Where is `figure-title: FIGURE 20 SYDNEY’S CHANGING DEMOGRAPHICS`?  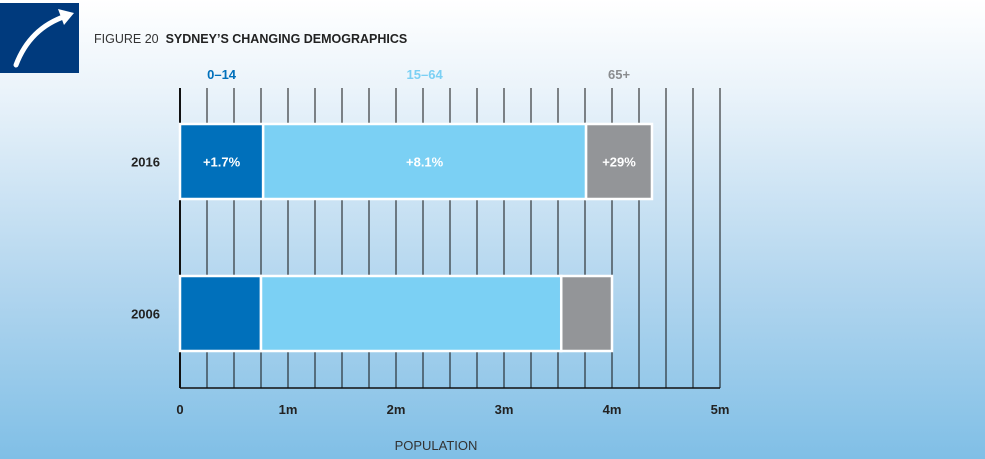 figure-title: FIGURE 20 SYDNEY’S CHANGING DEMOGRAPHICS is located at coordinates (250, 39).